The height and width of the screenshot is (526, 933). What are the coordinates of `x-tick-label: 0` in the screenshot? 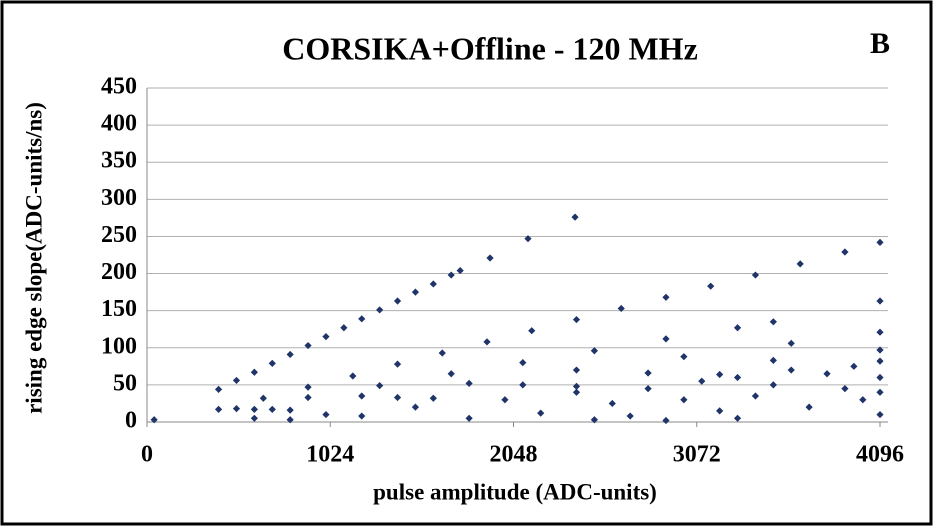 It's located at (147, 455).